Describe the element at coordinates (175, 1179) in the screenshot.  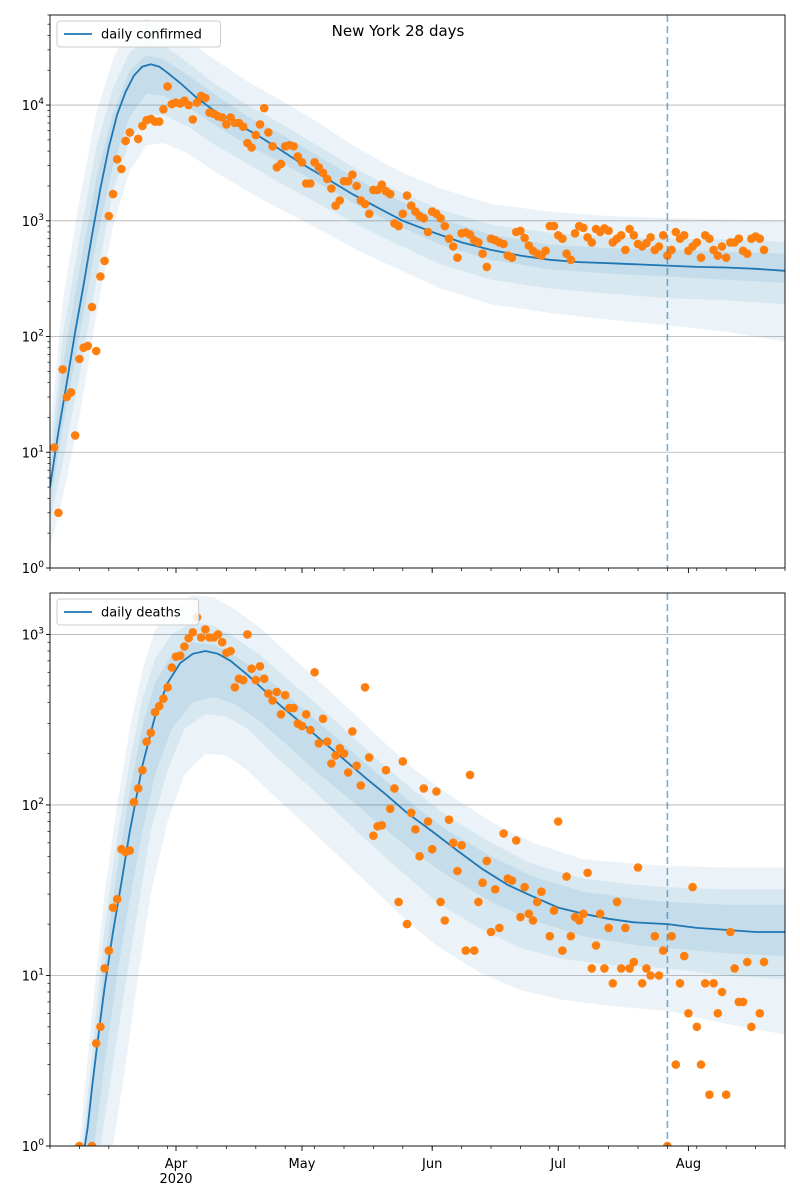
I see `x-tick-sublabel: 2020` at that location.